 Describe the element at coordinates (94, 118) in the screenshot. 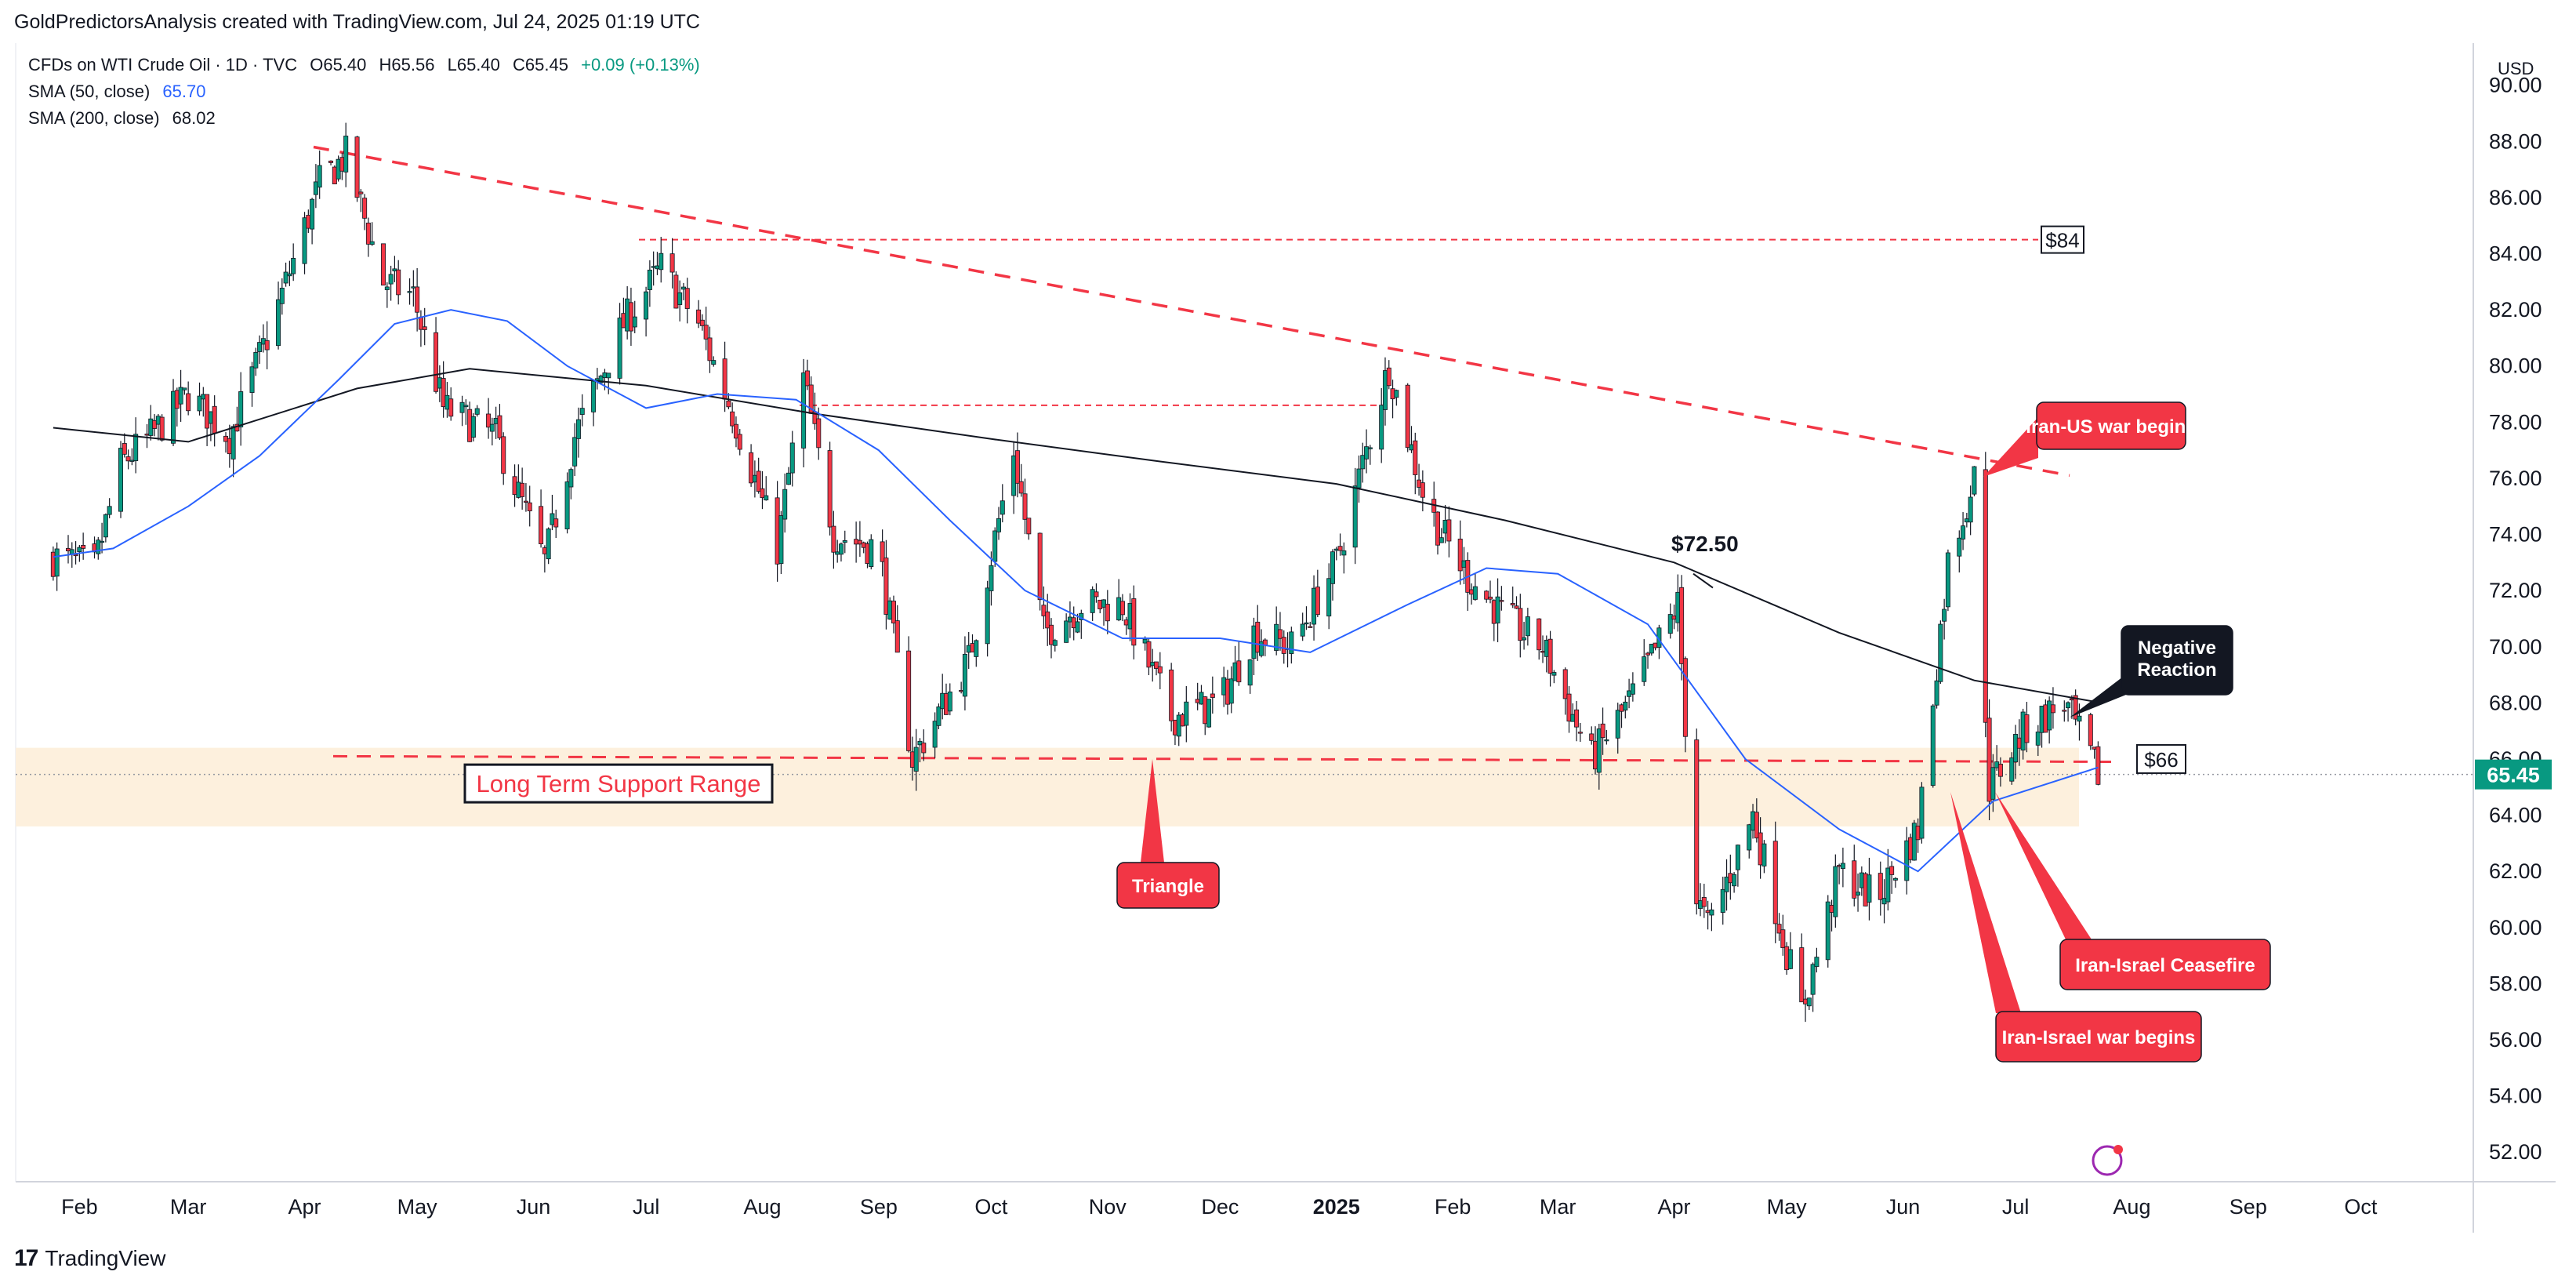

I see `legend-sma200-label: SMA (200, close)` at that location.